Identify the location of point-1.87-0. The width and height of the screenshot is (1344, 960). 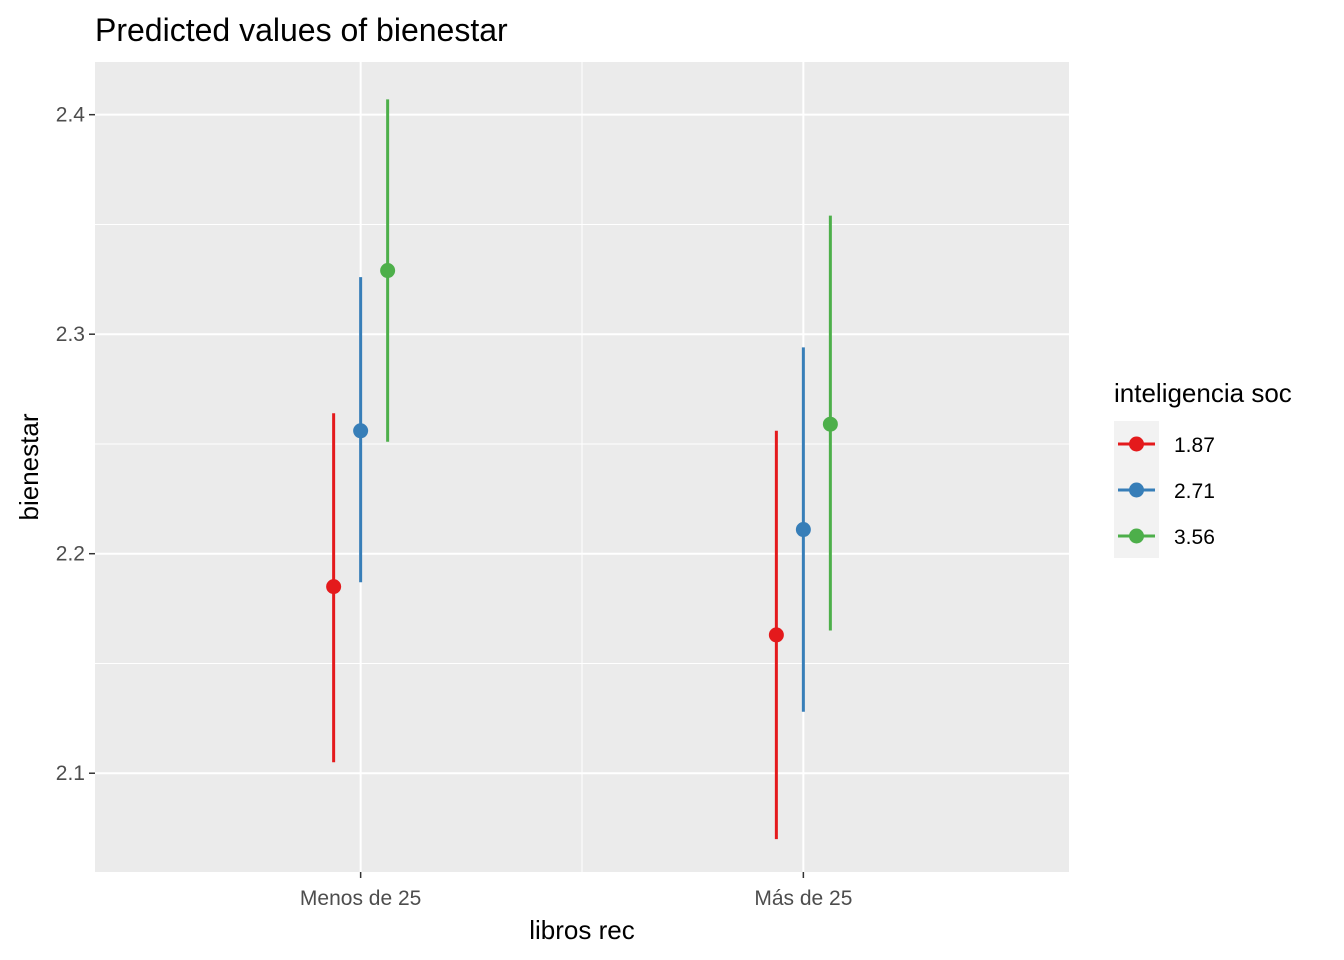
(334, 587).